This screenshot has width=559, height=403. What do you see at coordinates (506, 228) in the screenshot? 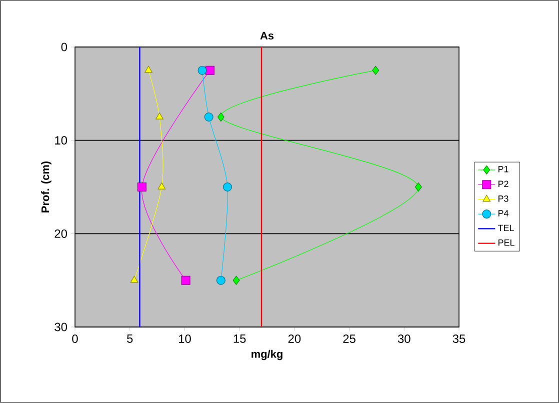
I see `legend-label: TEL` at bounding box center [506, 228].